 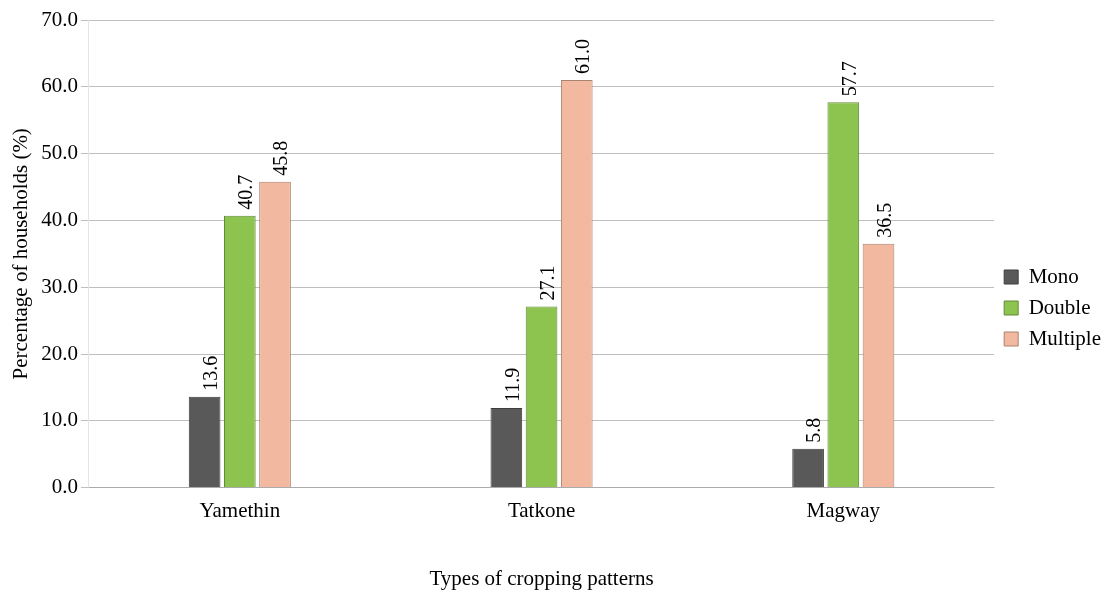 What do you see at coordinates (59, 352) in the screenshot?
I see `y-tick-label: 20.0` at bounding box center [59, 352].